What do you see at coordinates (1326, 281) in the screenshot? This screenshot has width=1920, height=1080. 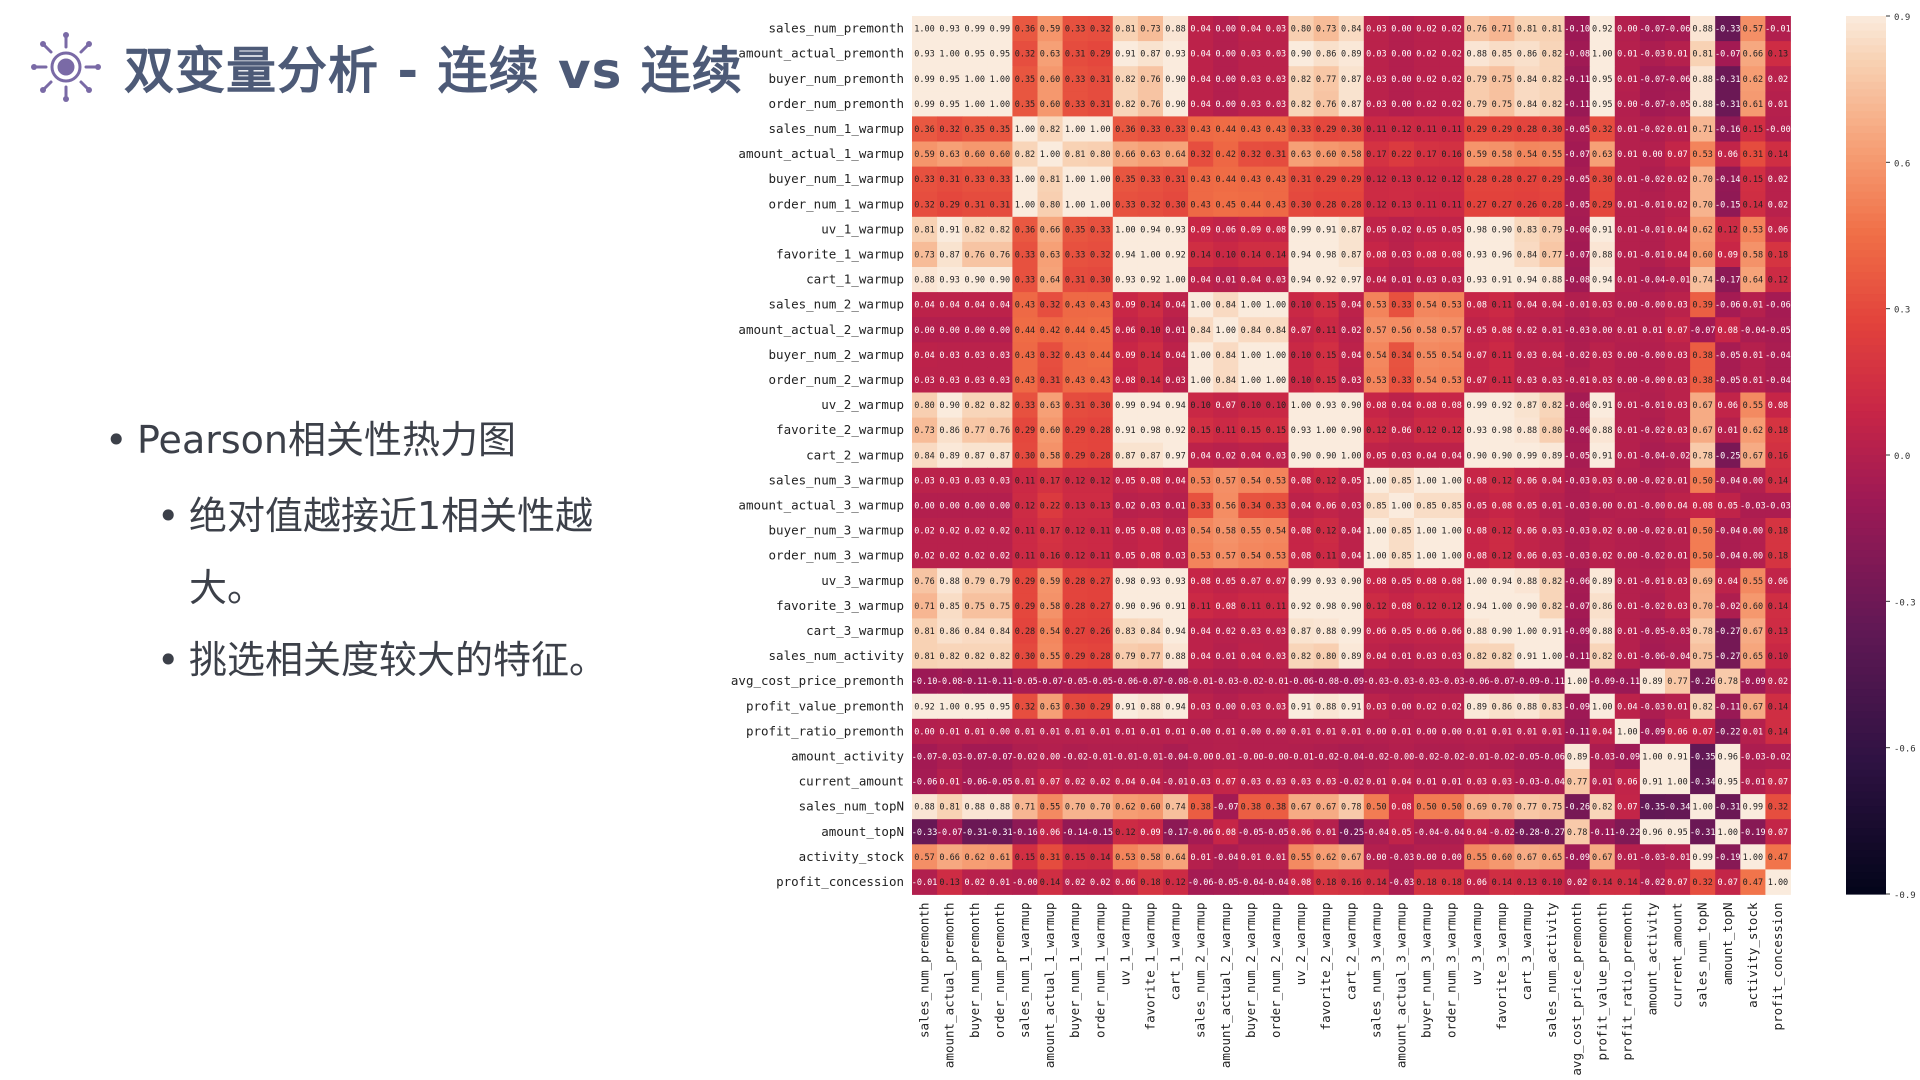 I see `cell-value-label: 0.92` at bounding box center [1326, 281].